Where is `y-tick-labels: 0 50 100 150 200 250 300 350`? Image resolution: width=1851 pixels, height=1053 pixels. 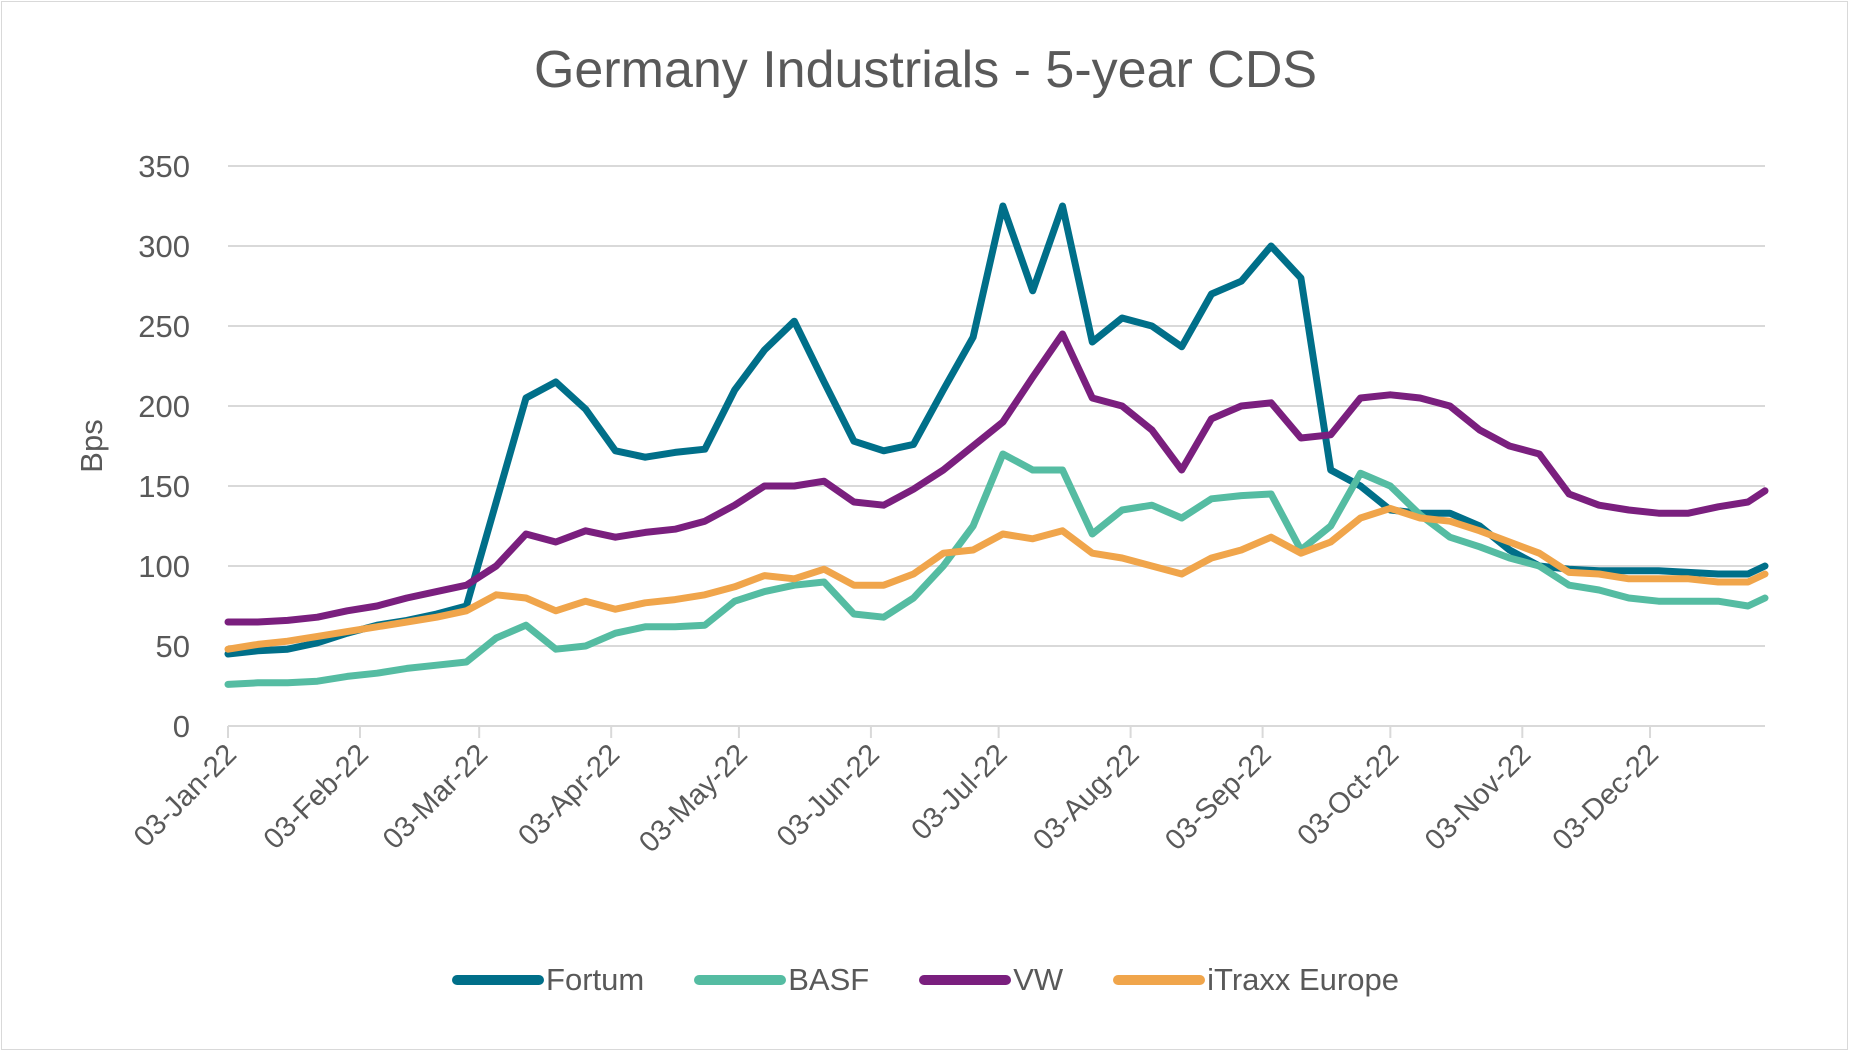
y-tick-labels: 0 50 100 150 200 250 300 350 is located at coordinates (164, 446).